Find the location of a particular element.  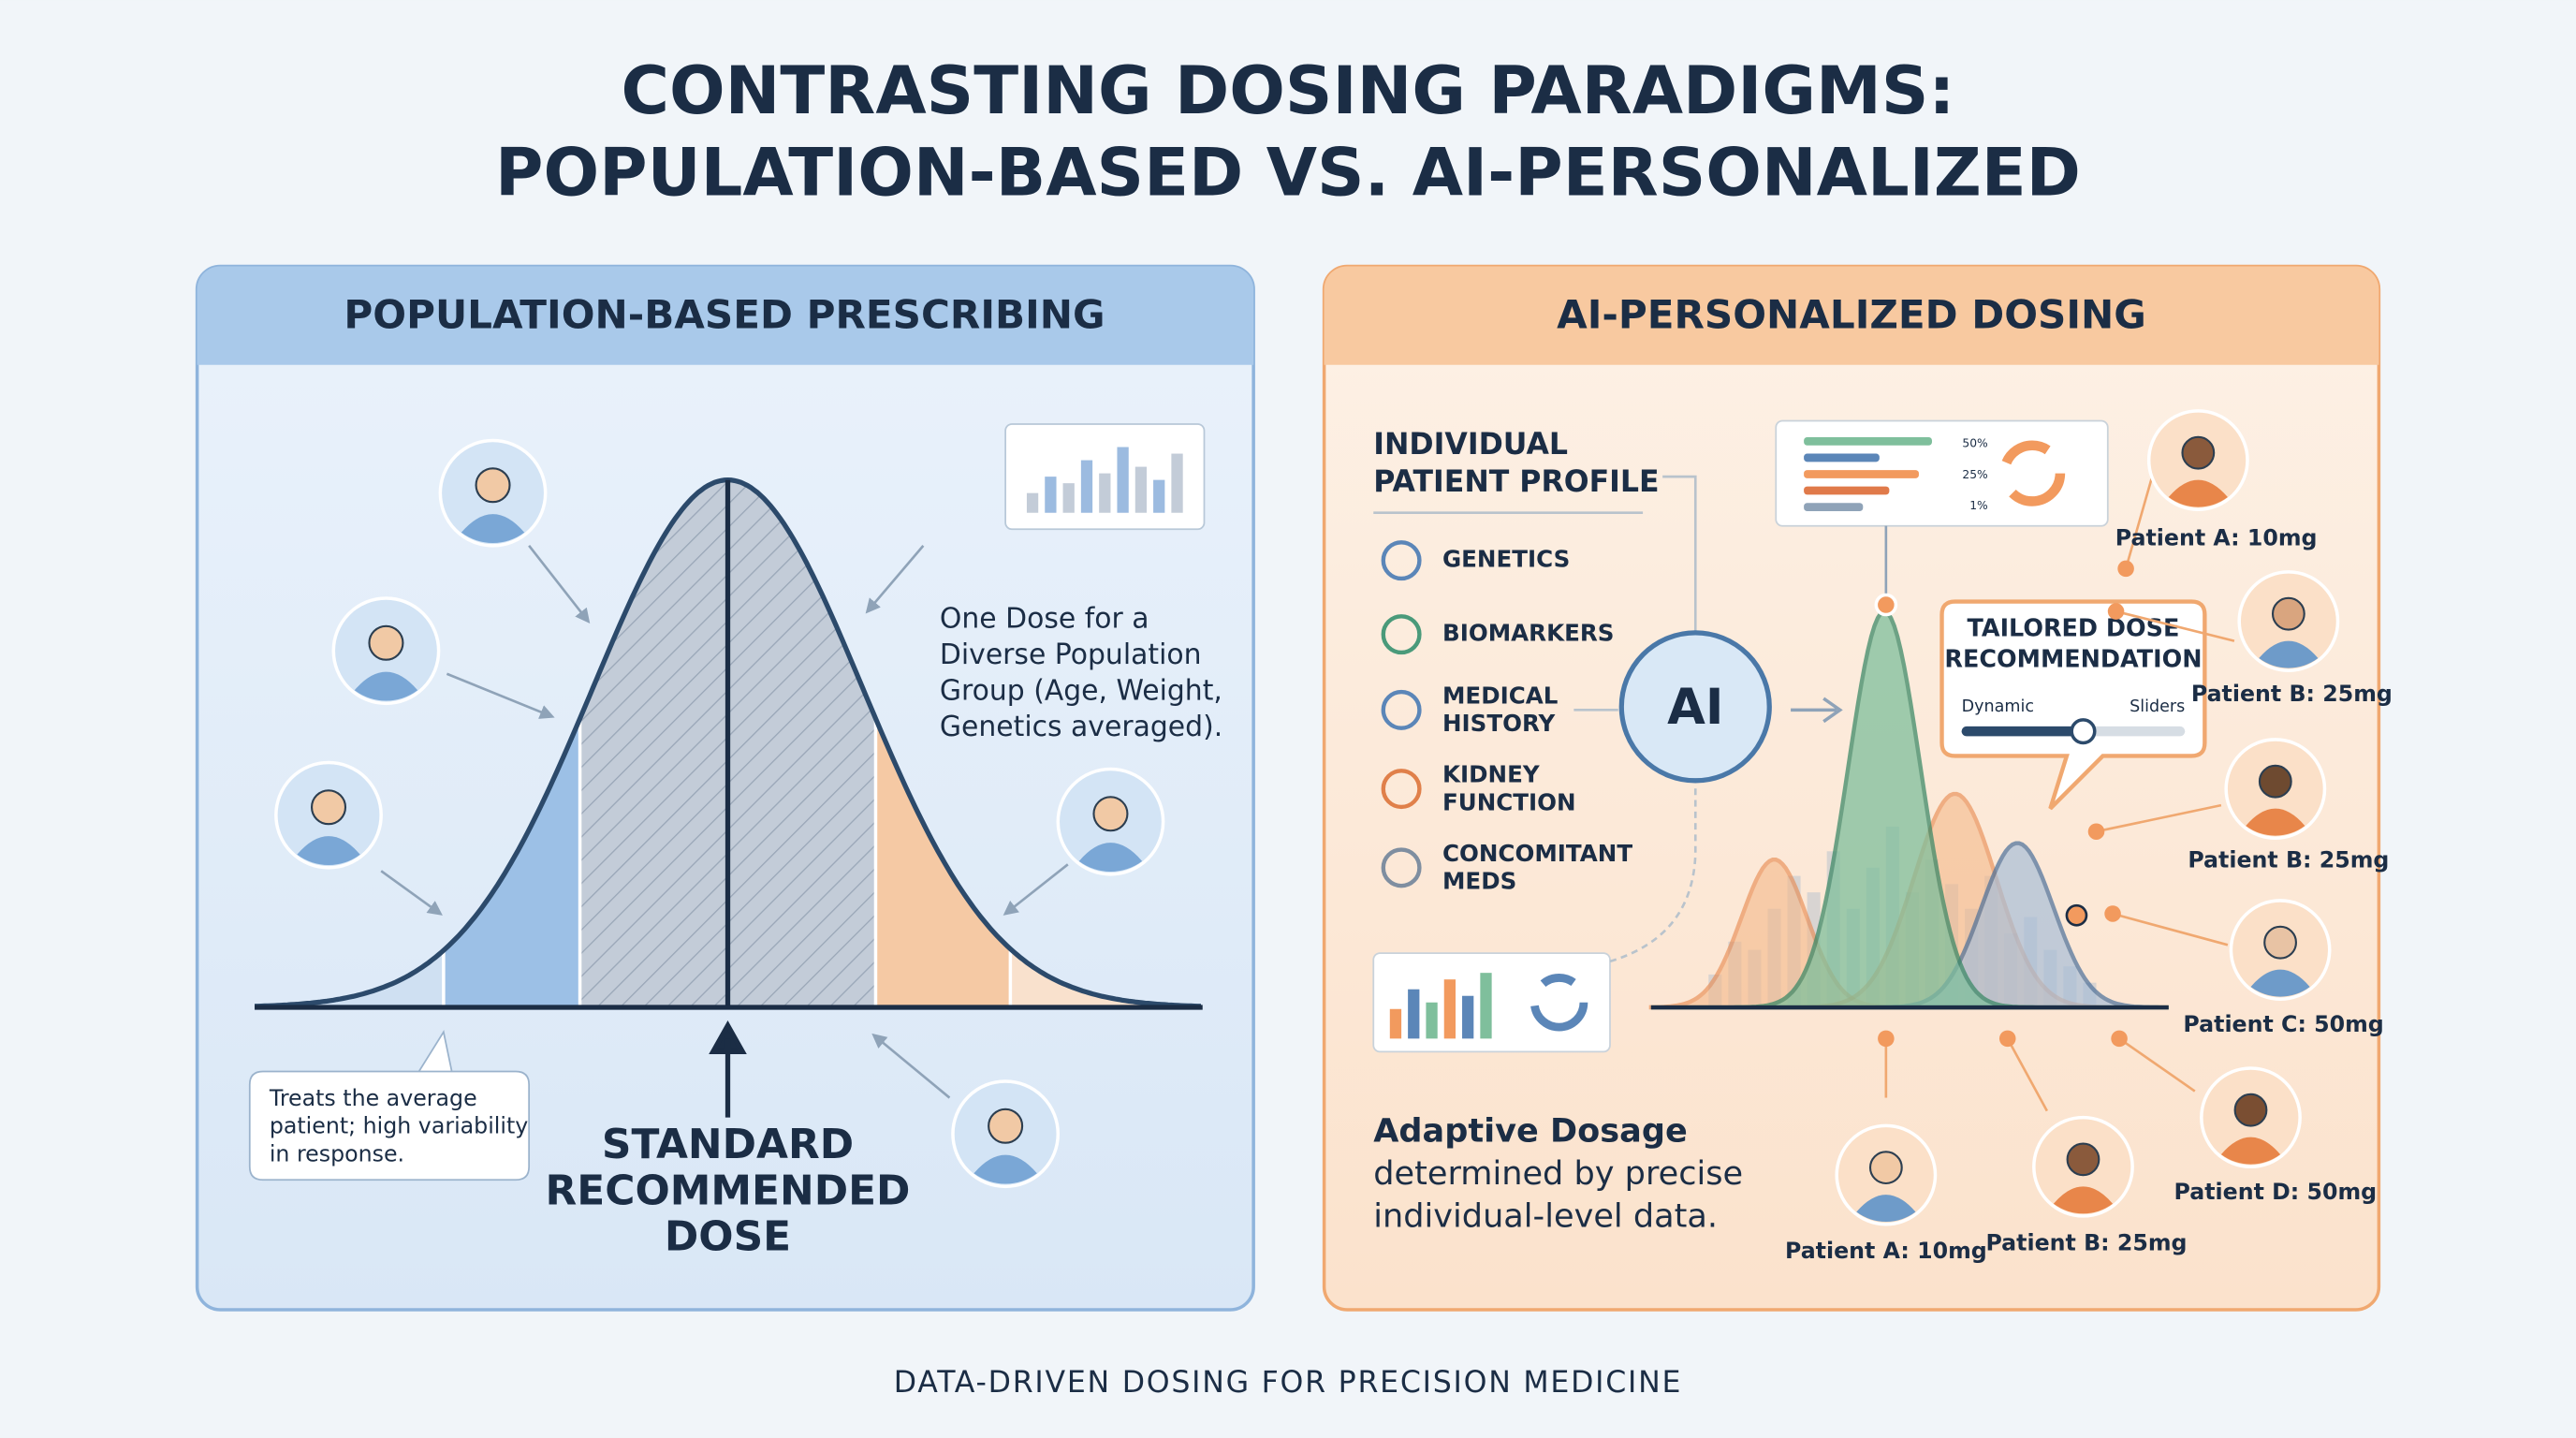

summary-title: Adaptive Dosage is located at coordinates (1530, 1130).